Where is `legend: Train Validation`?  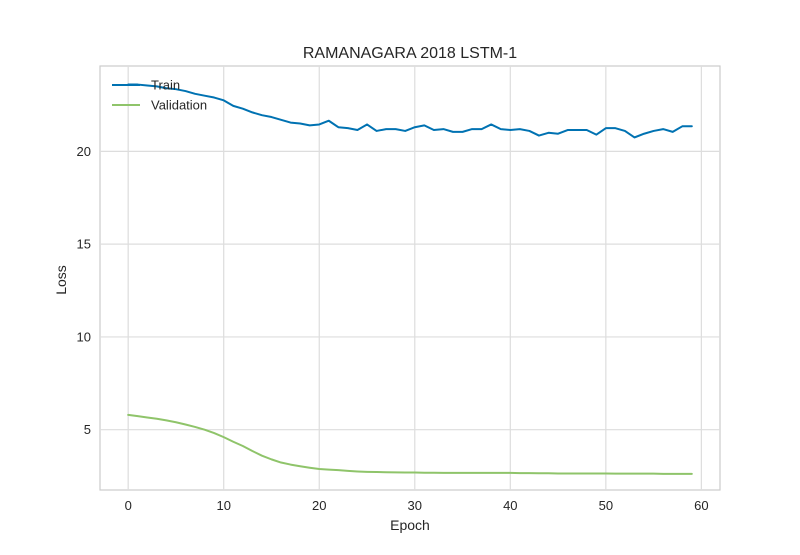 legend: Train Validation is located at coordinates (159, 95).